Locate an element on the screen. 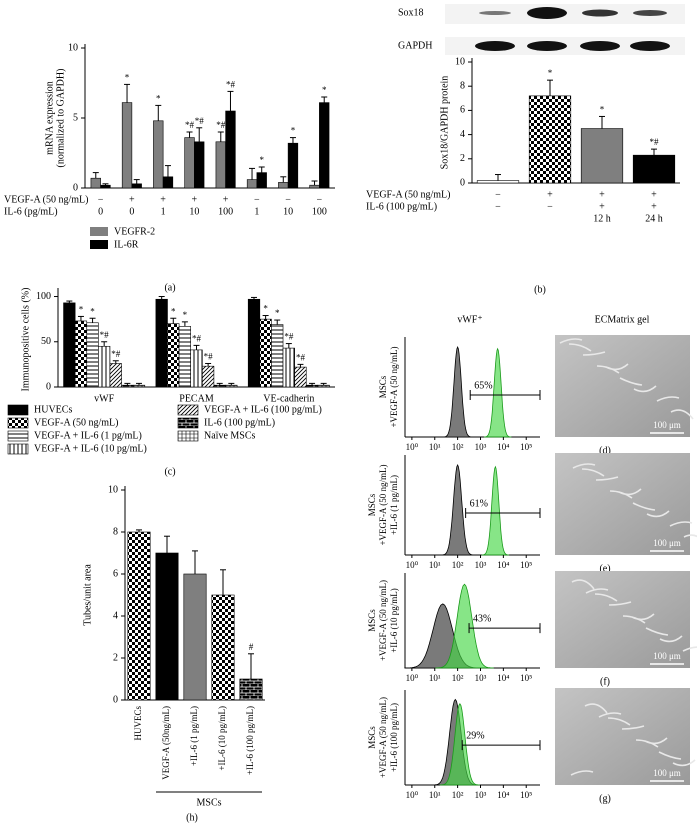 Image resolution: width=697 pixels, height=823 pixels. y-tick-label: 10 is located at coordinates (73, 47).